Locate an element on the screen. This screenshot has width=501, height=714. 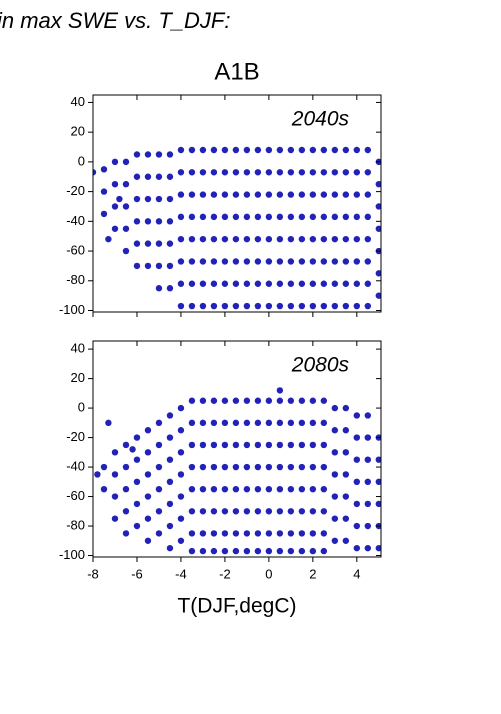
y-tick-label: 20 is located at coordinates (78, 377).